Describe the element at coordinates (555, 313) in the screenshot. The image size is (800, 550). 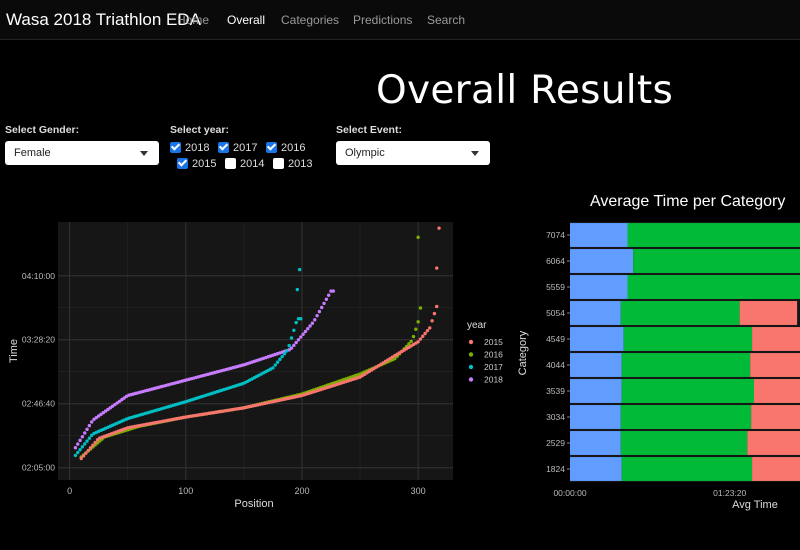
I see `category-tick-label: 5054` at that location.